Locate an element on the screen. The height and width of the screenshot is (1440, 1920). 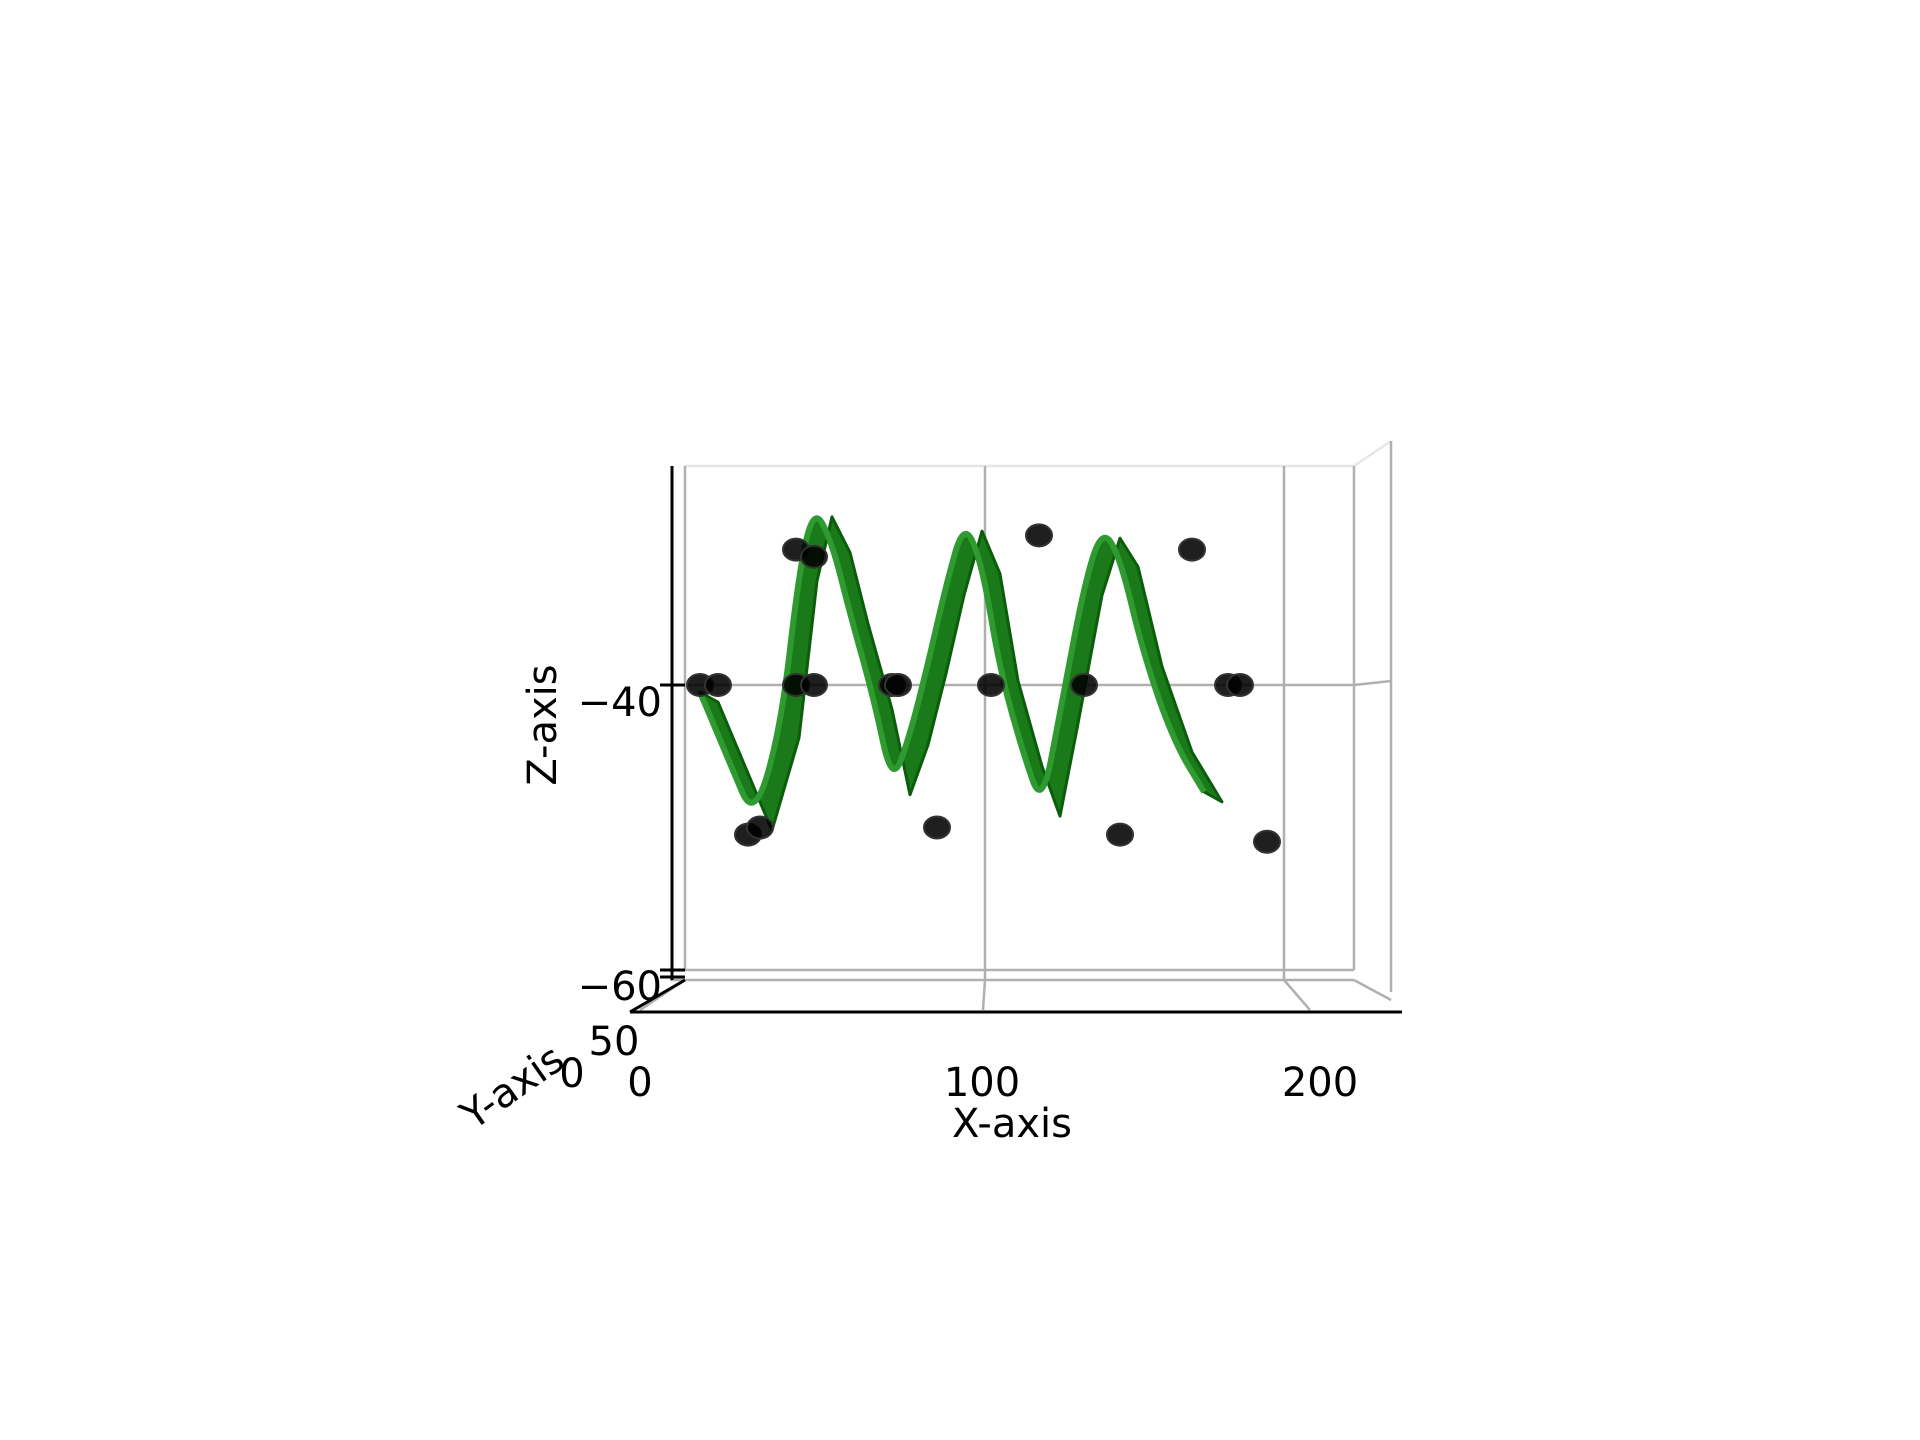
x-tick-label-100: 100 is located at coordinates (982, 1083).